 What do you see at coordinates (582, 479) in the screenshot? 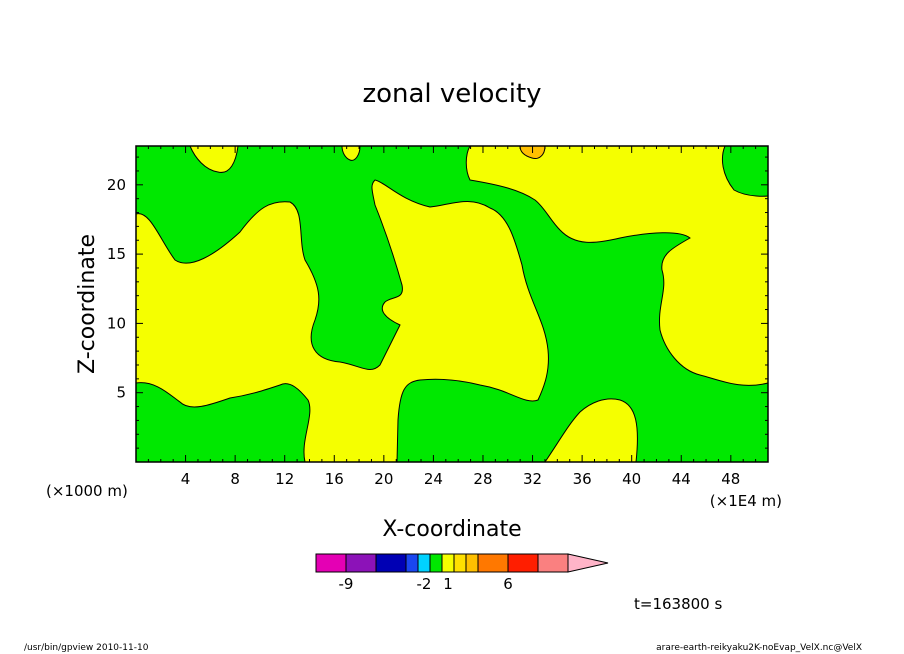
I see `x-tick-label: 36` at bounding box center [582, 479].